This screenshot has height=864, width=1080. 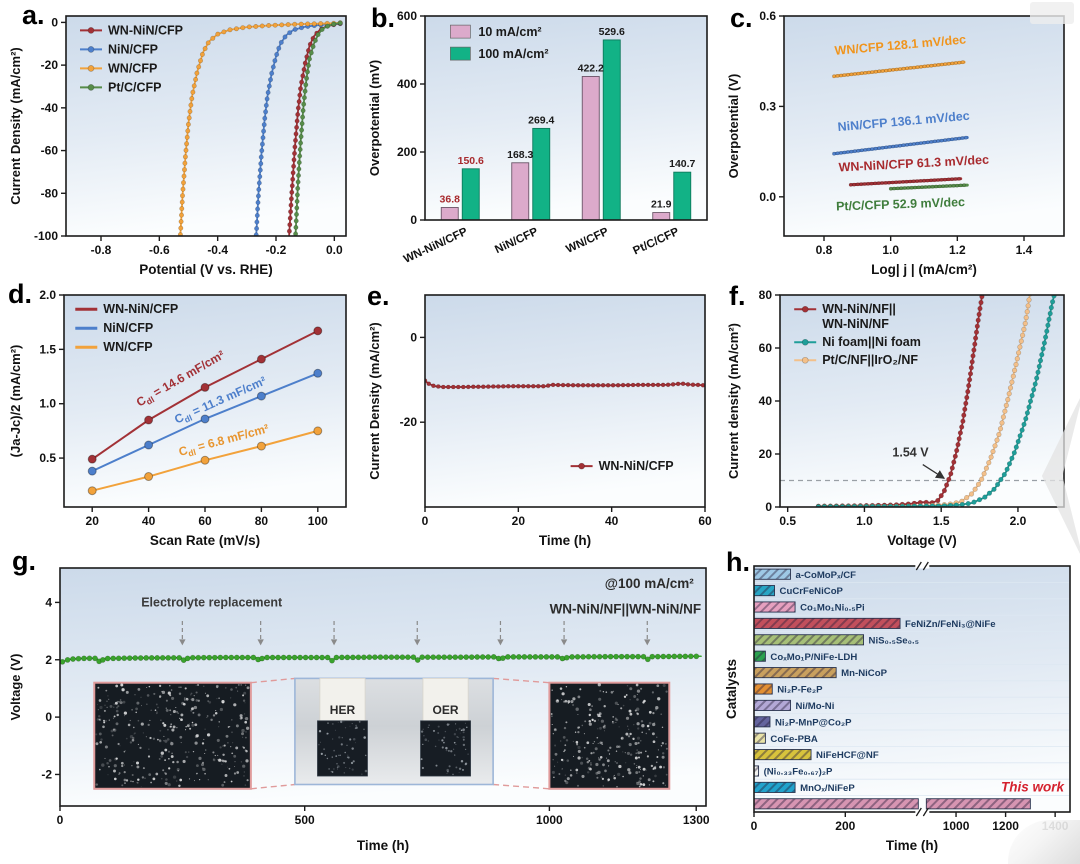 What do you see at coordinates (407, 16) in the screenshot?
I see `svg-text: 600` at bounding box center [407, 16].